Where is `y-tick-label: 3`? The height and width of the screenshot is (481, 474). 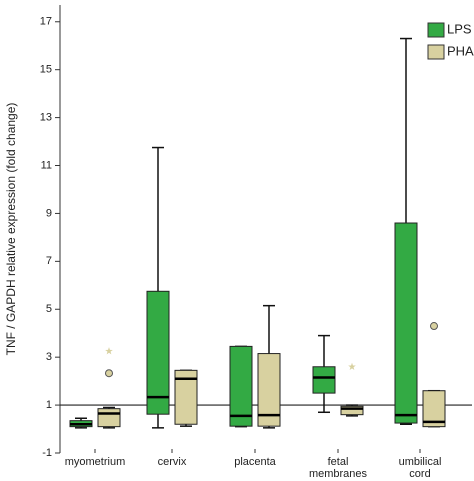 y-tick-label: 3 is located at coordinates (49, 357).